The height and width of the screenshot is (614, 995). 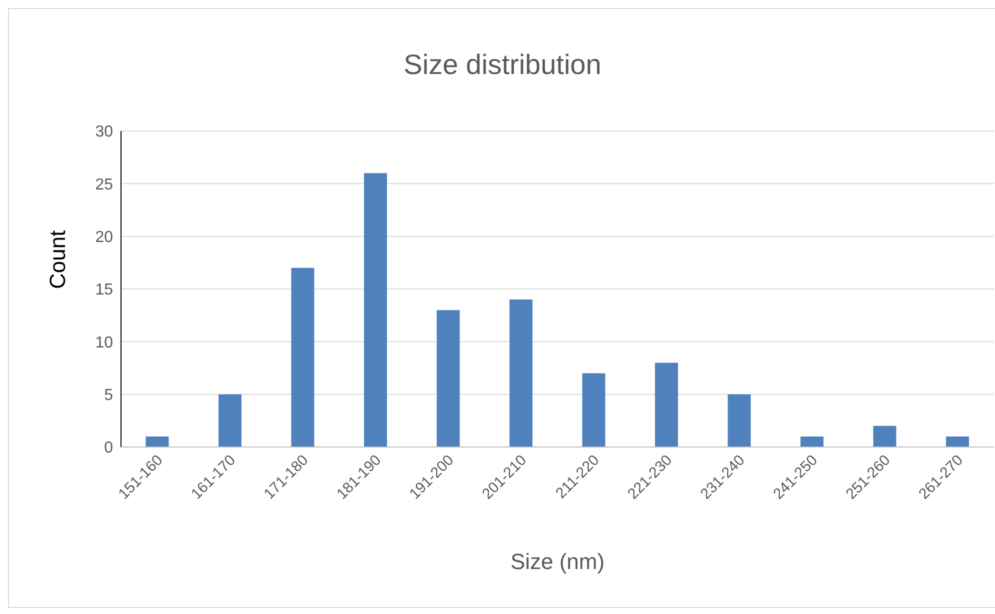 What do you see at coordinates (109, 395) in the screenshot?
I see `y-tick-label: 5` at bounding box center [109, 395].